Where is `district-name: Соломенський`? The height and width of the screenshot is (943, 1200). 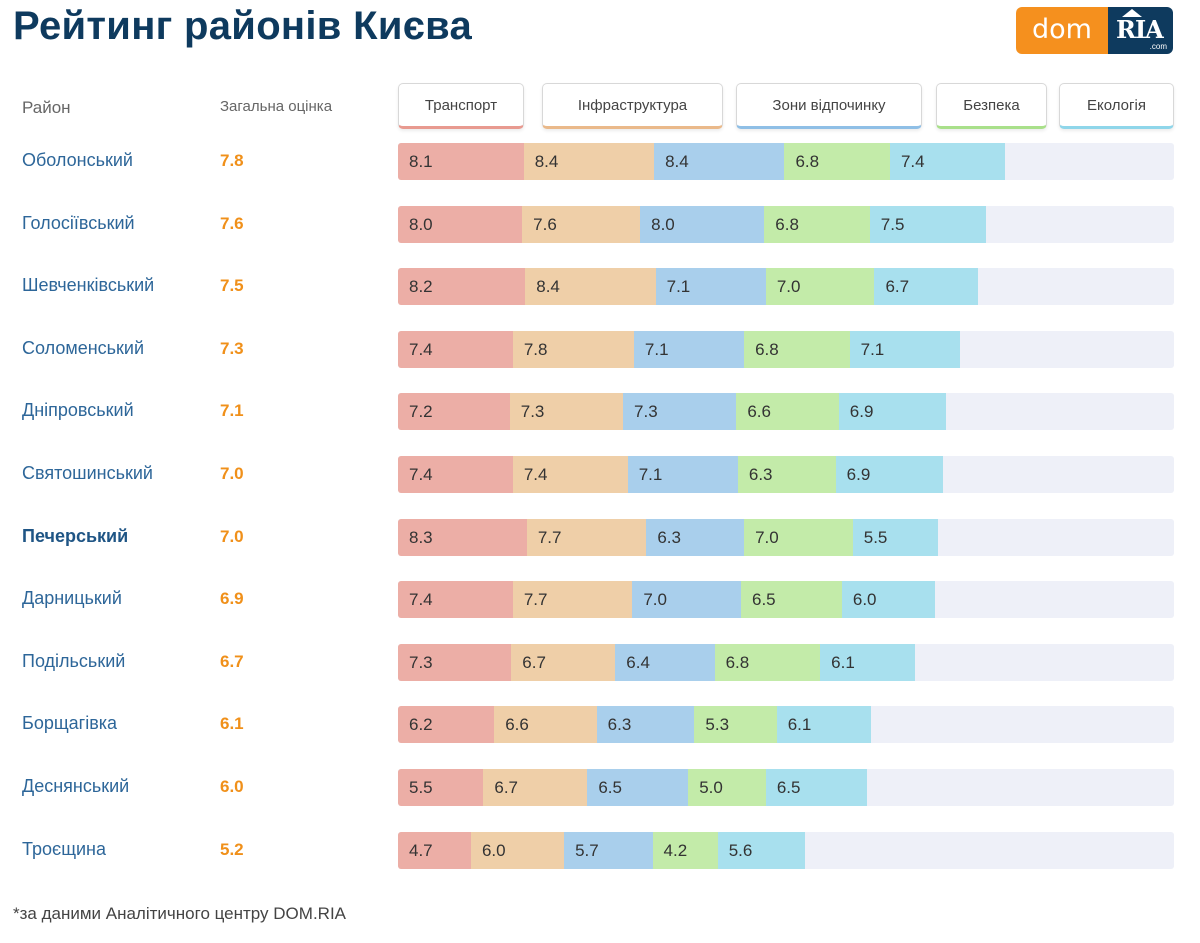
district-name: Соломенський is located at coordinates (83, 348).